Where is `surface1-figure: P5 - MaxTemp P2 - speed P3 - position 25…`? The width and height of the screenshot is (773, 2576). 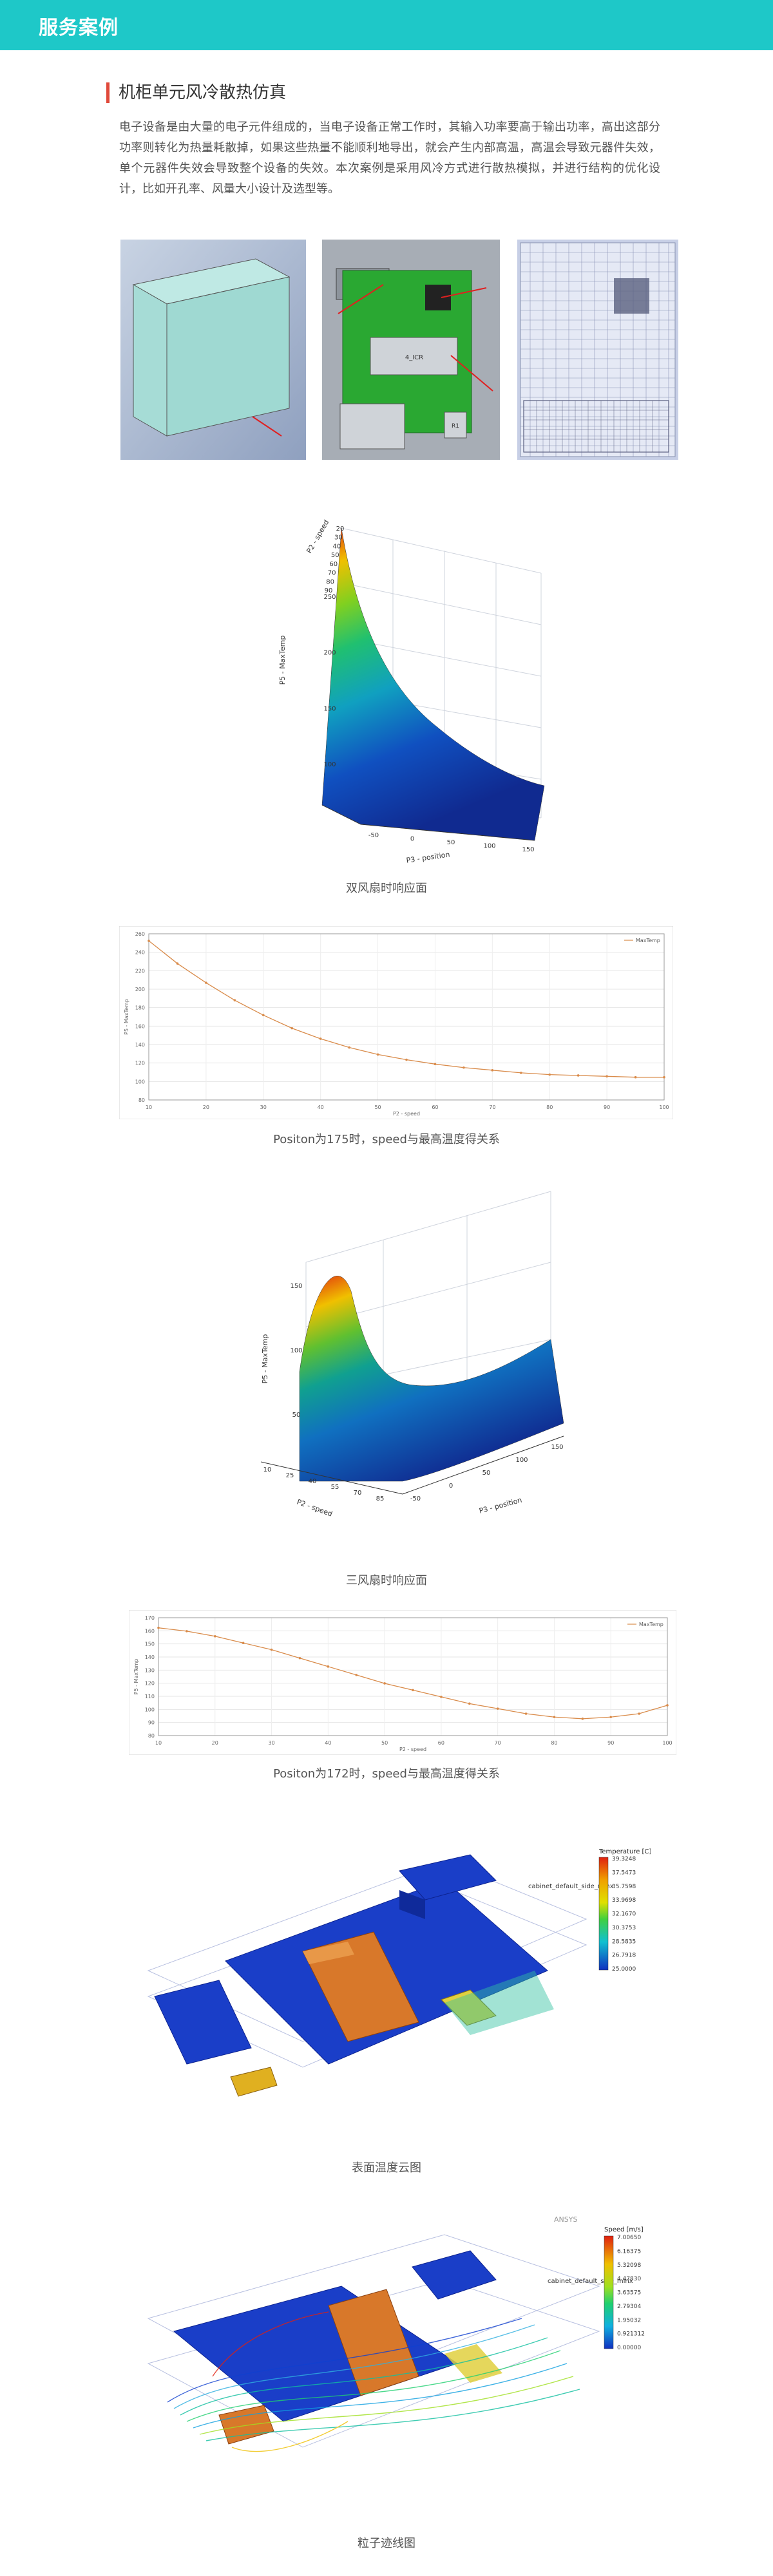
surface1-figure: P5 - MaxTemp P2 - speed P3 - position 25… is located at coordinates (406, 690).